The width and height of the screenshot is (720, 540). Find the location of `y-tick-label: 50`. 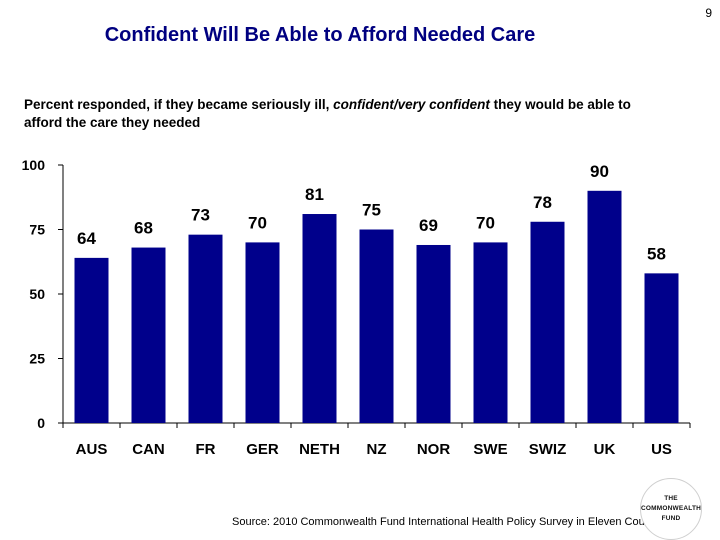

y-tick-label: 50 is located at coordinates (37, 294).